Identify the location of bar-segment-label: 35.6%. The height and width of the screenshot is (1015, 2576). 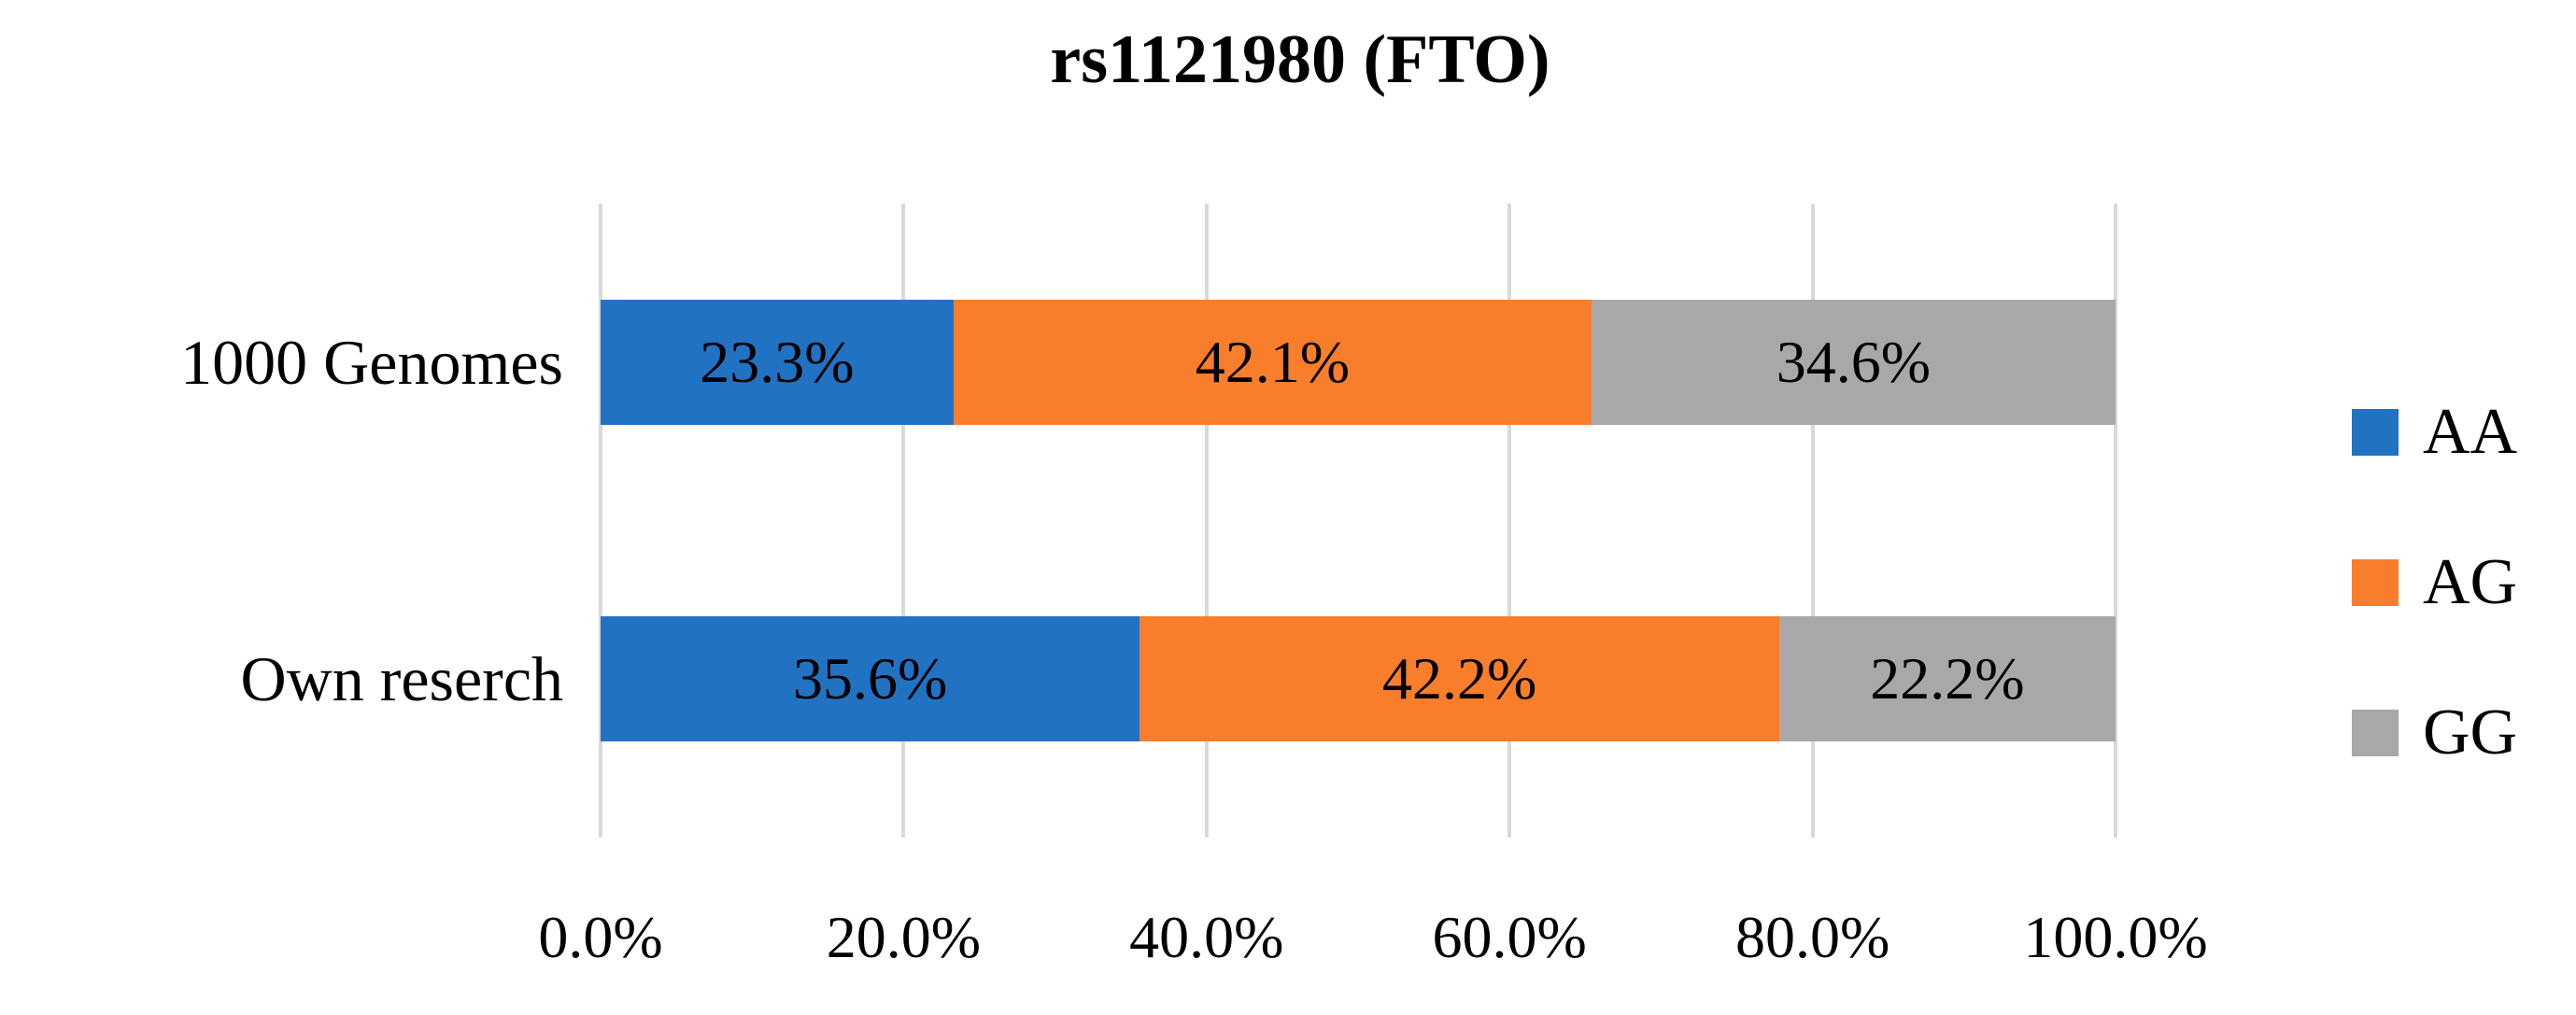
(870, 678).